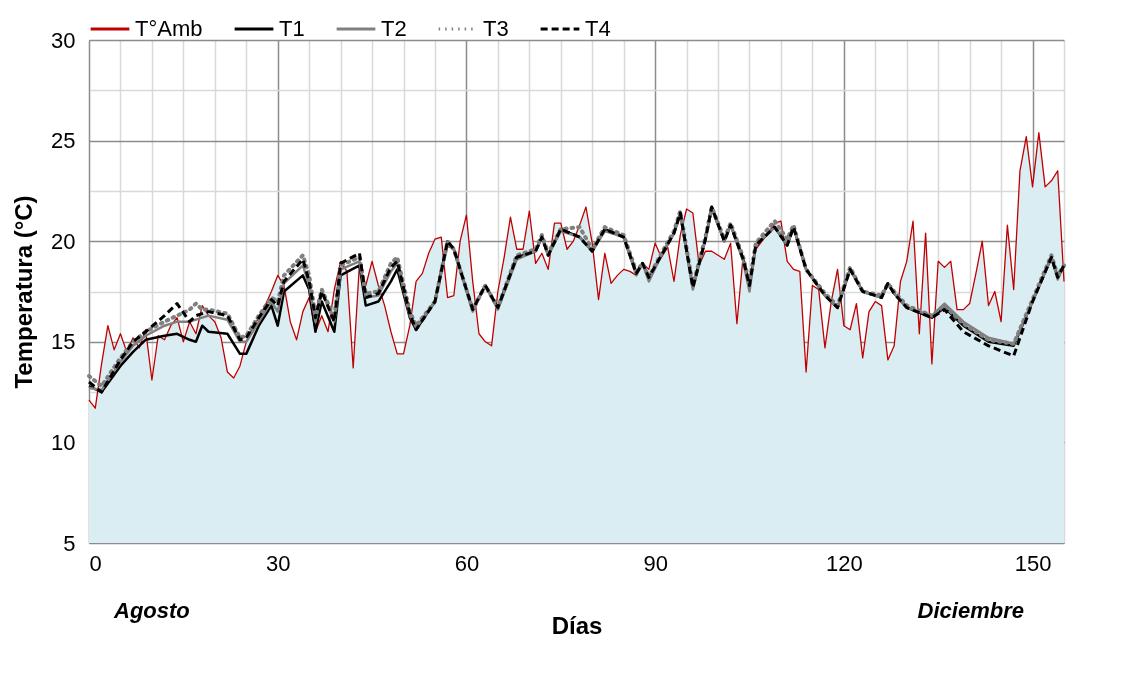 The width and height of the screenshot is (1127, 685). I want to click on x-tick-label: 120, so click(844, 563).